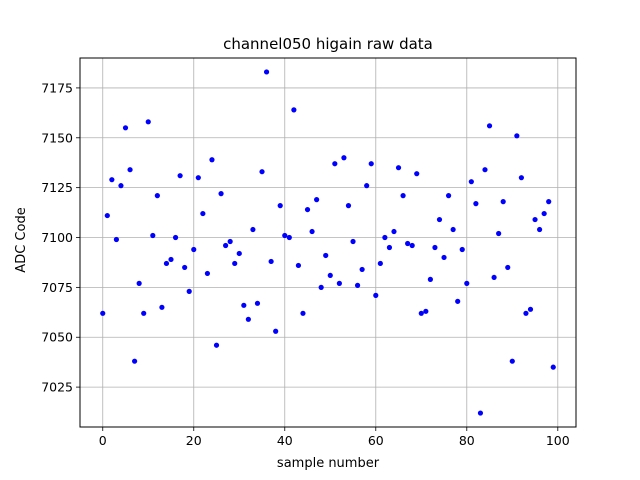  Describe the element at coordinates (57, 287) in the screenshot. I see `y-tick-label: 7075` at that location.